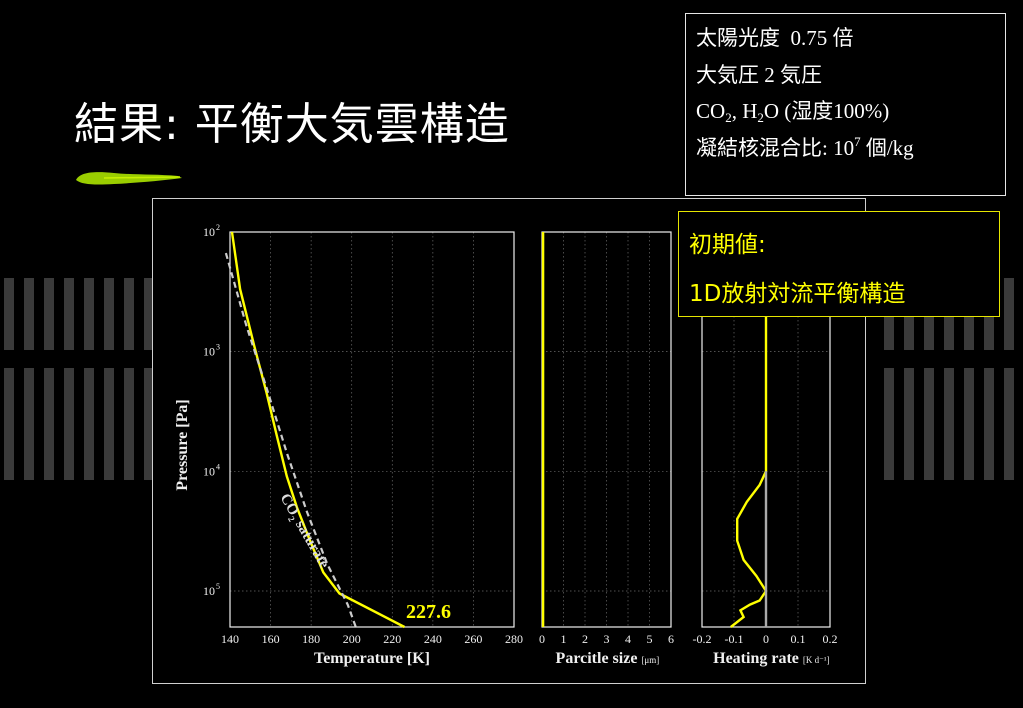 The image size is (1023, 708). Describe the element at coordinates (352, 639) in the screenshot. I see `x-tick-label: 200` at that location.